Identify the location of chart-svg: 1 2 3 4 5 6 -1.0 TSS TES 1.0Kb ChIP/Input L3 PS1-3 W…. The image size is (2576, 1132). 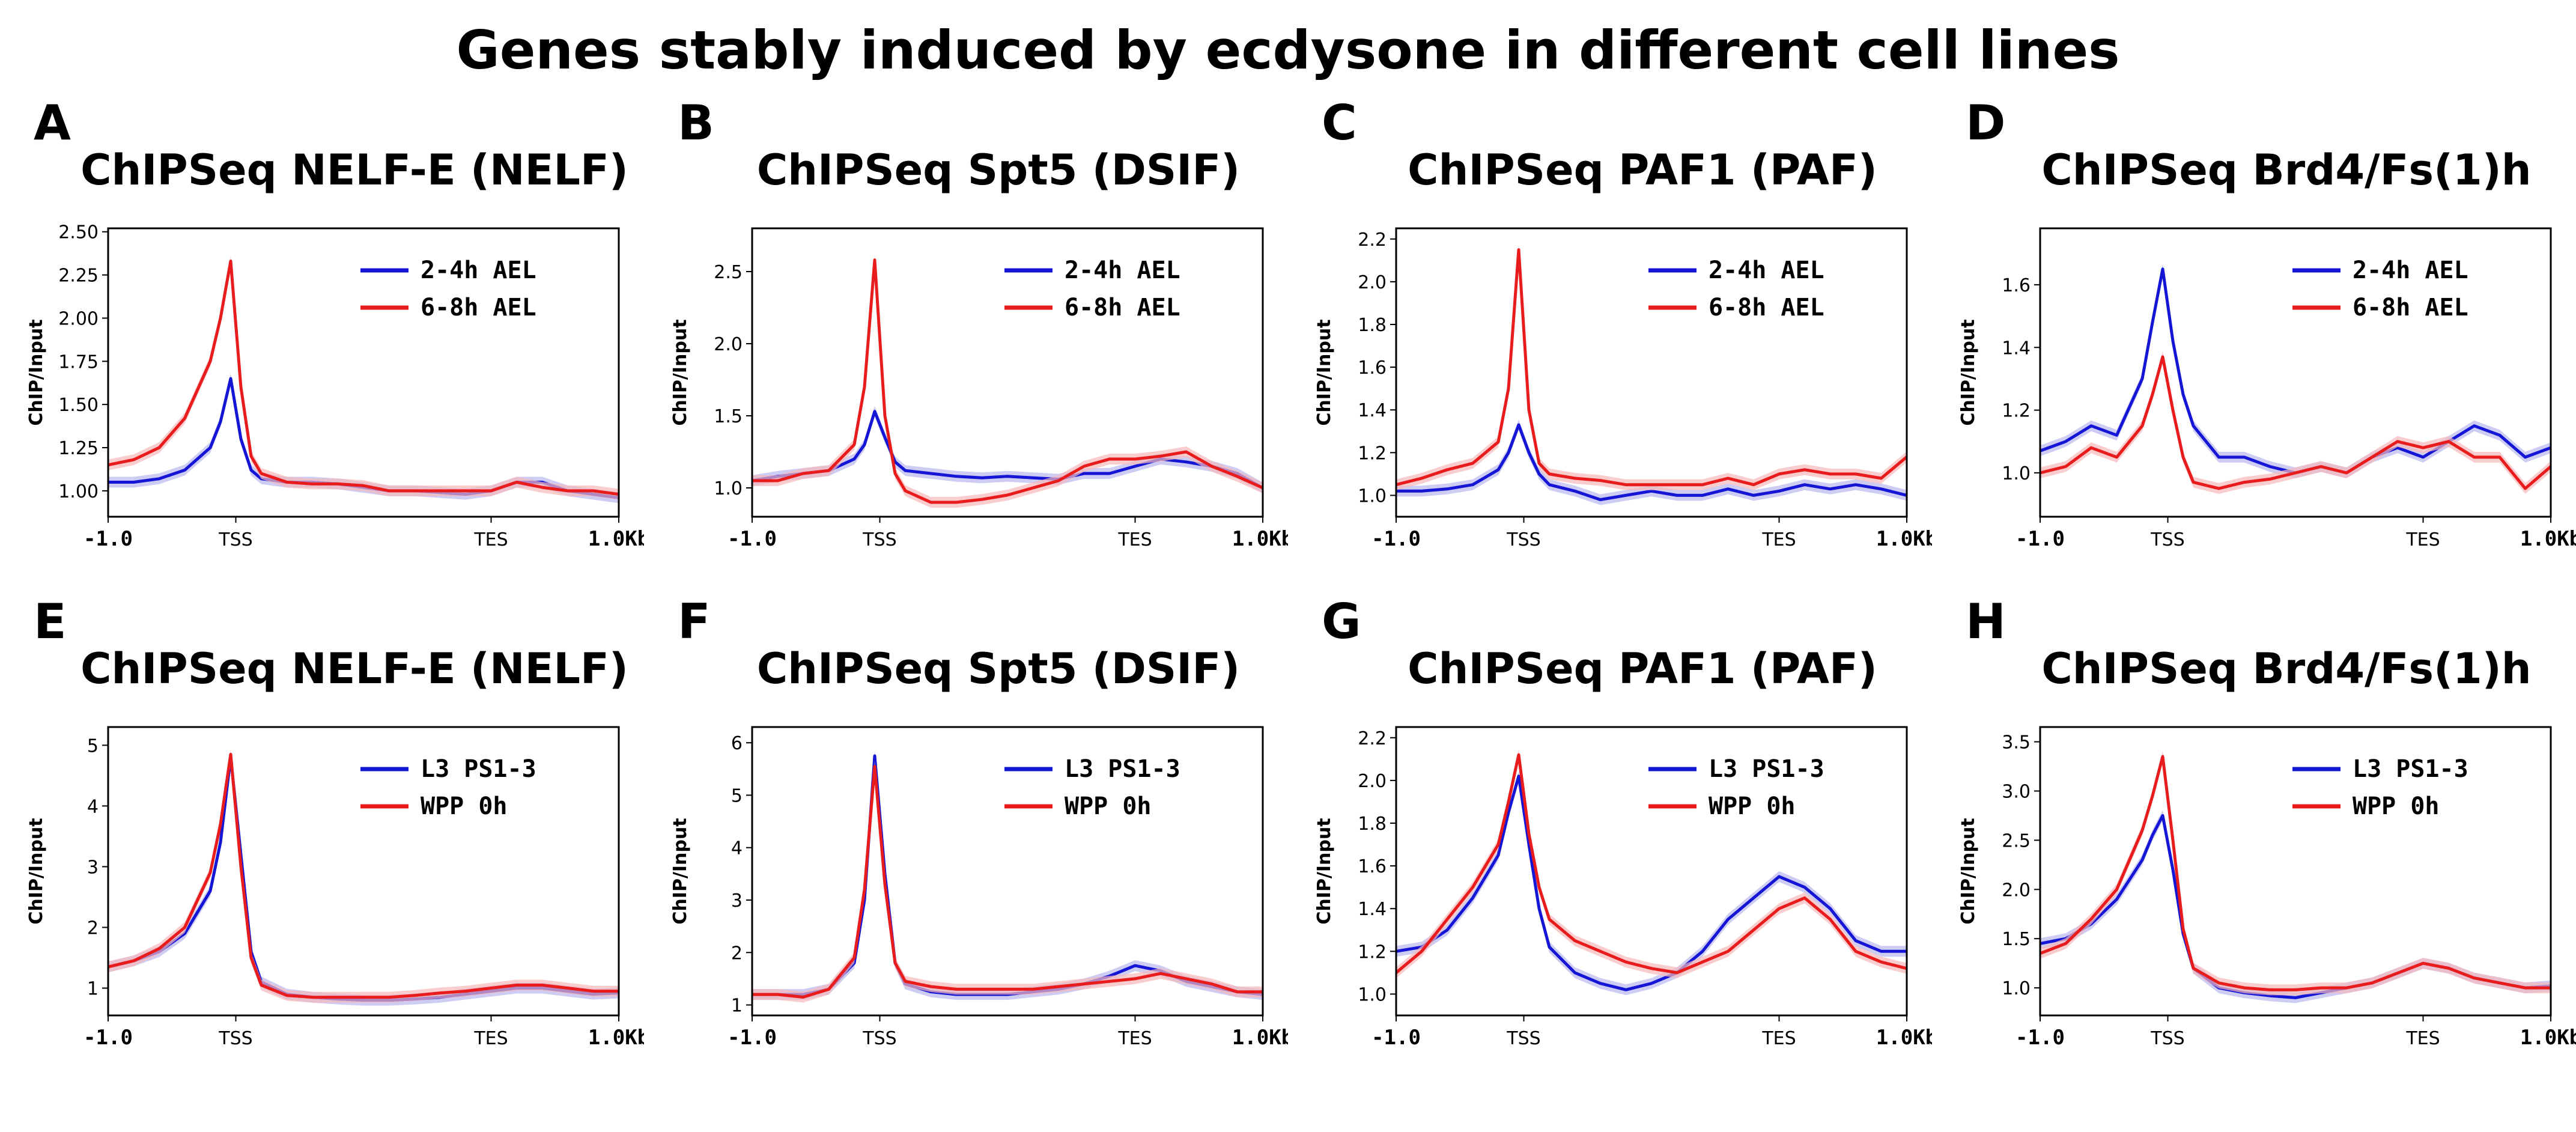
(979, 888).